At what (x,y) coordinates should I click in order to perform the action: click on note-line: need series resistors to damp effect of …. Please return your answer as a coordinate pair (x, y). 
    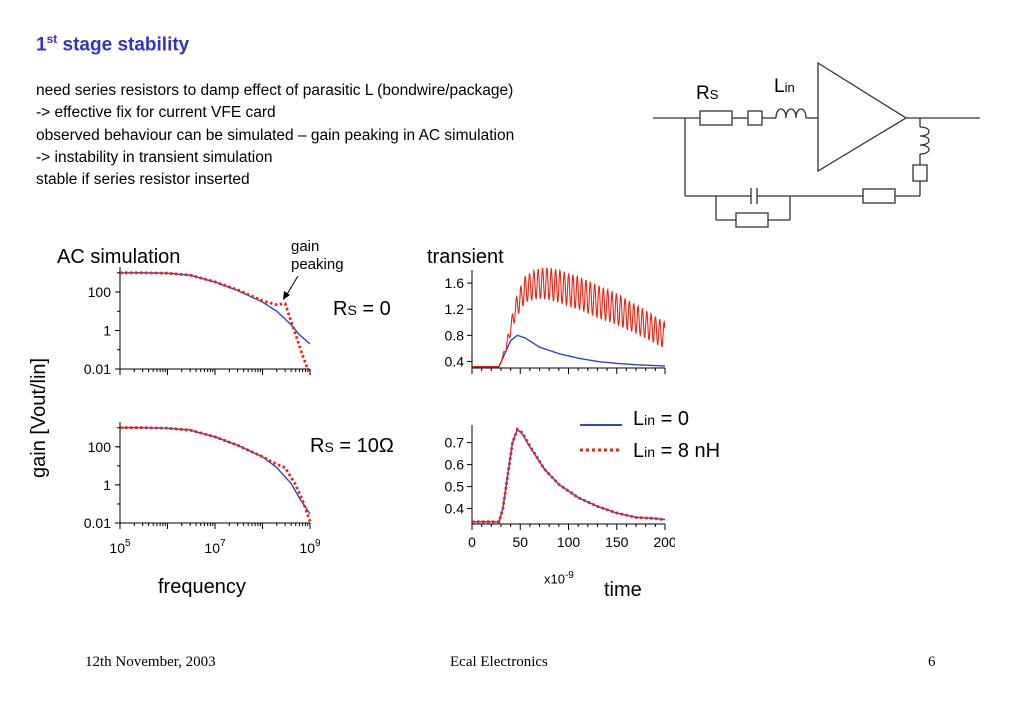
    Looking at the image, I should click on (275, 90).